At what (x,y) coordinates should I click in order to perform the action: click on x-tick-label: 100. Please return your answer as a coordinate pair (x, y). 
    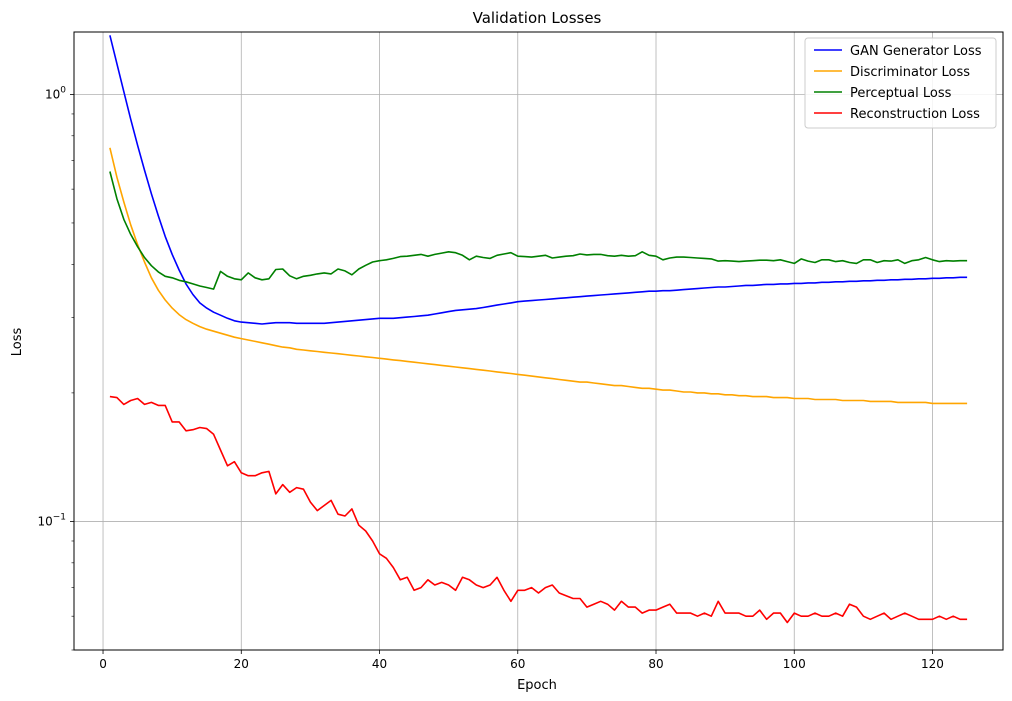
    Looking at the image, I should click on (794, 664).